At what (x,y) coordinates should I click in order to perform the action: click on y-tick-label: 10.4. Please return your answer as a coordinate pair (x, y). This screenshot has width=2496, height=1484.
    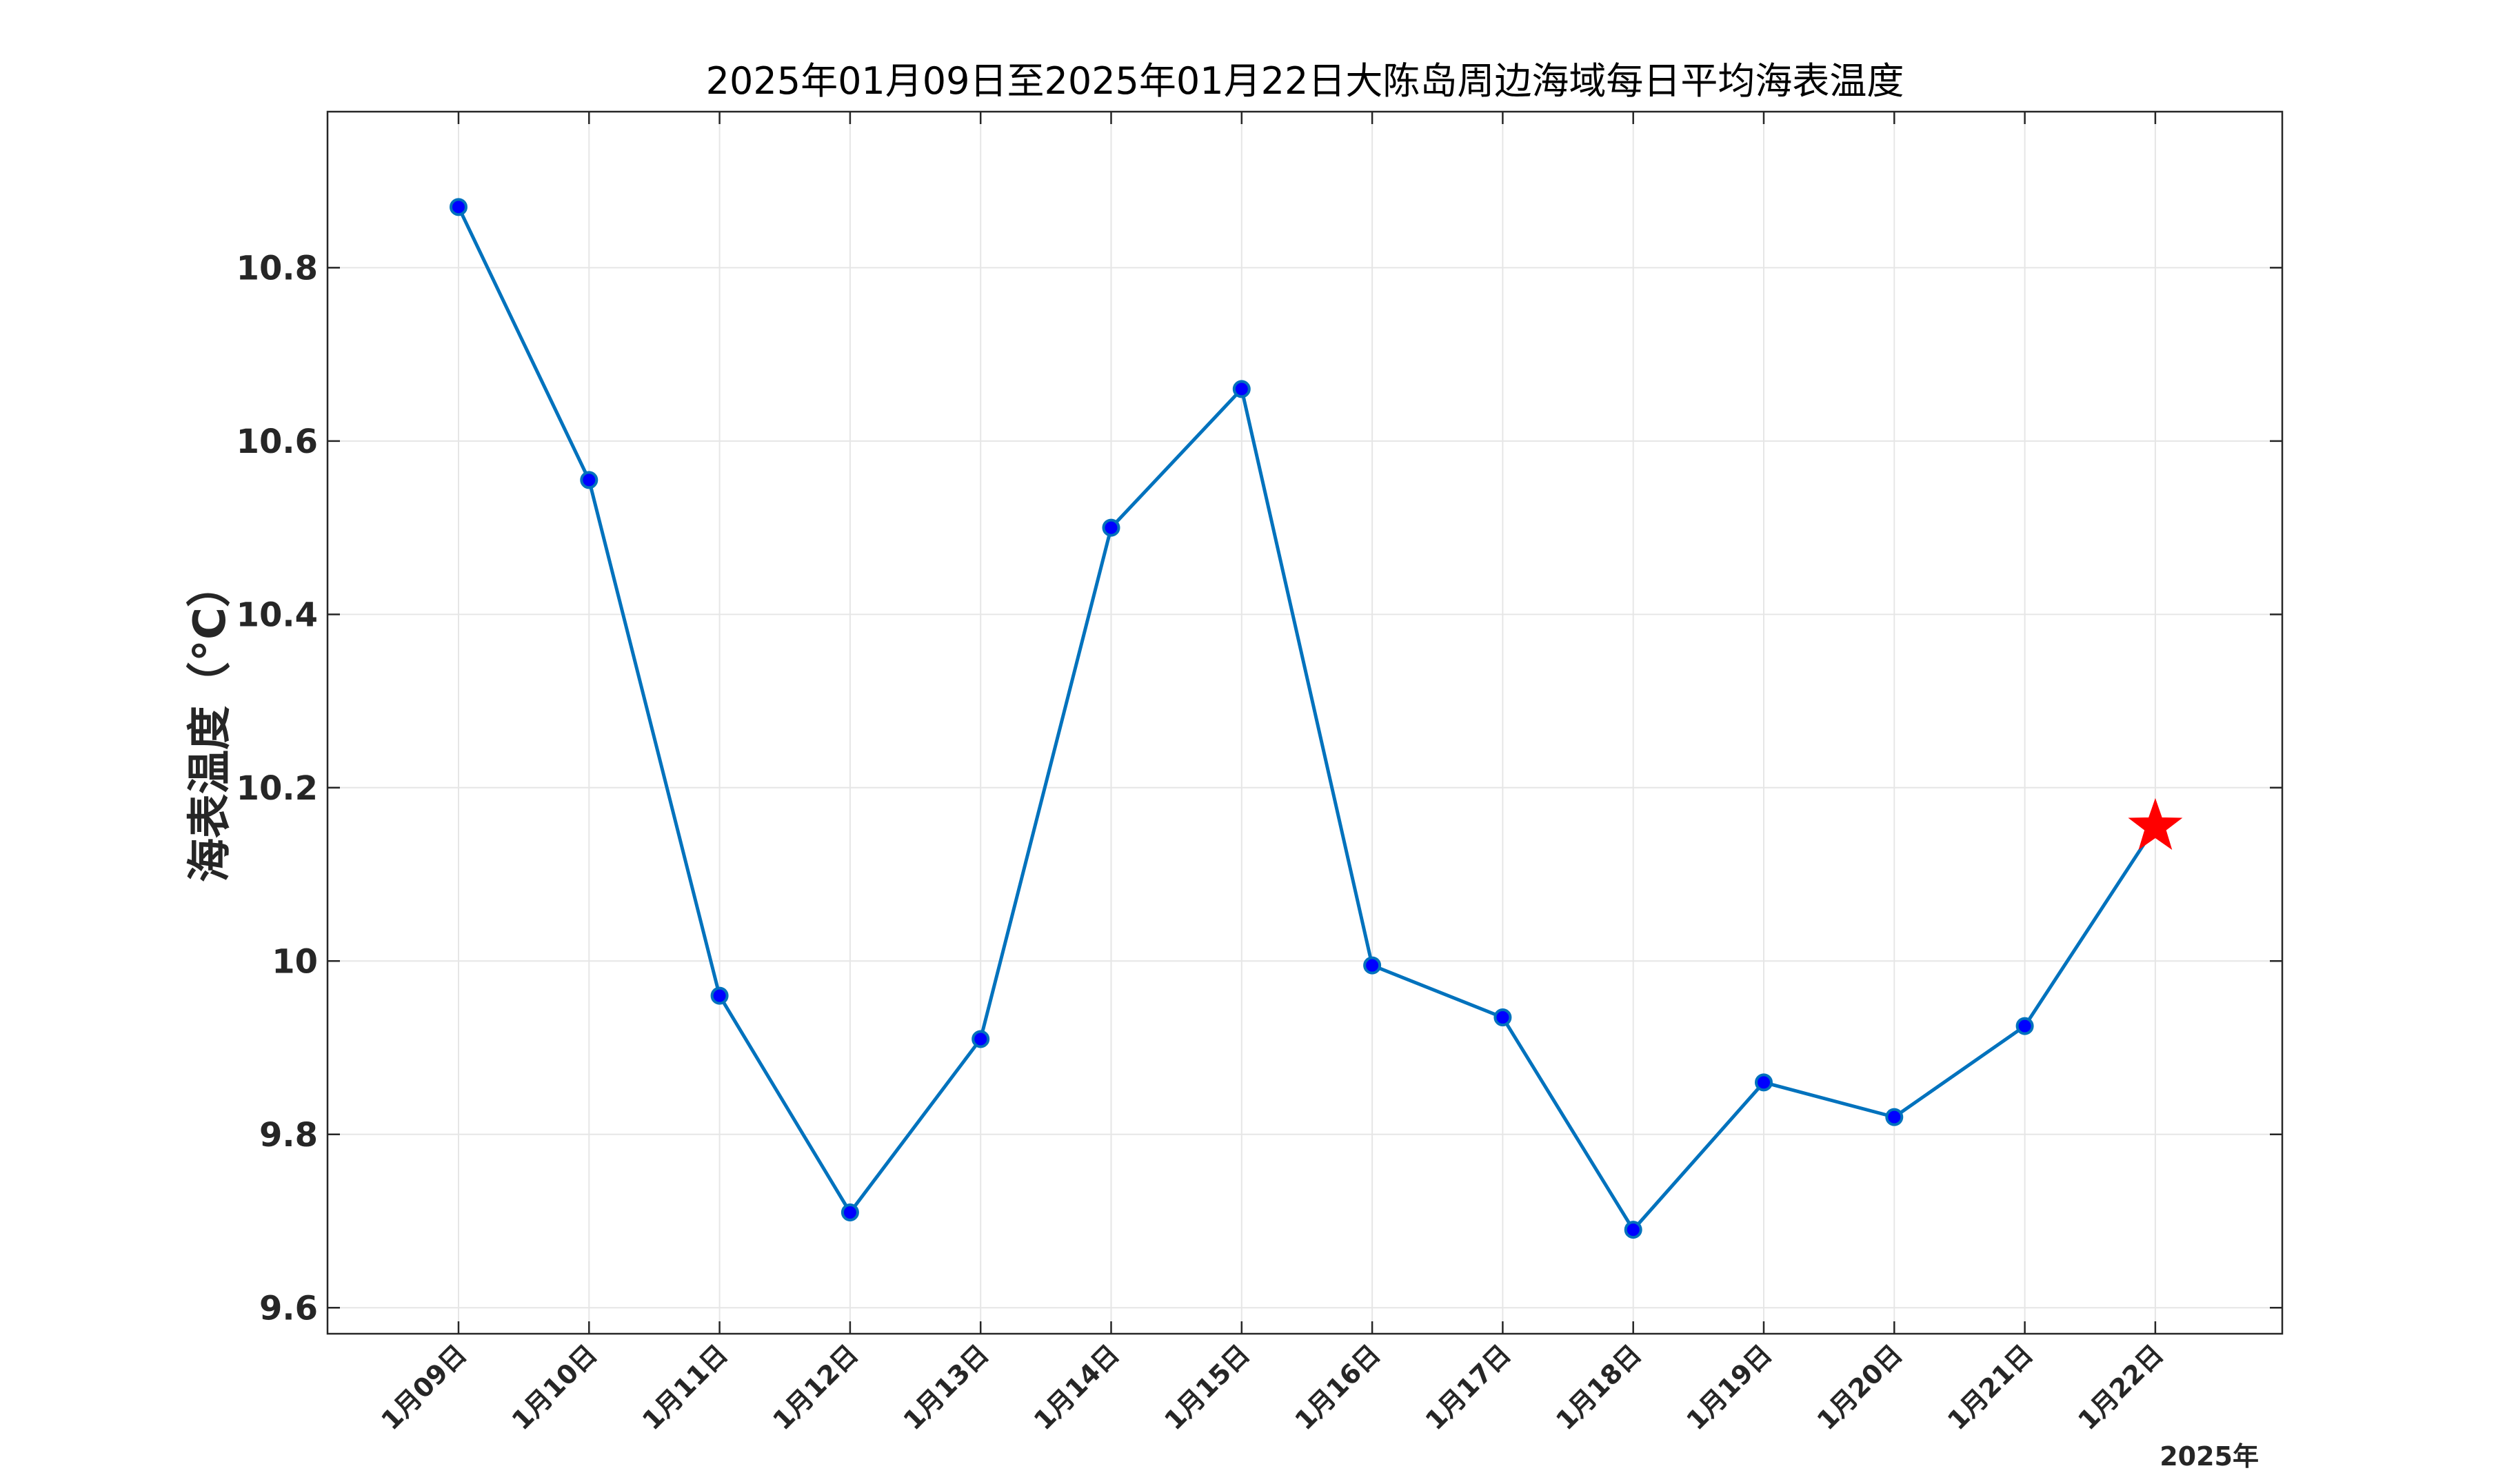
    Looking at the image, I should click on (277, 615).